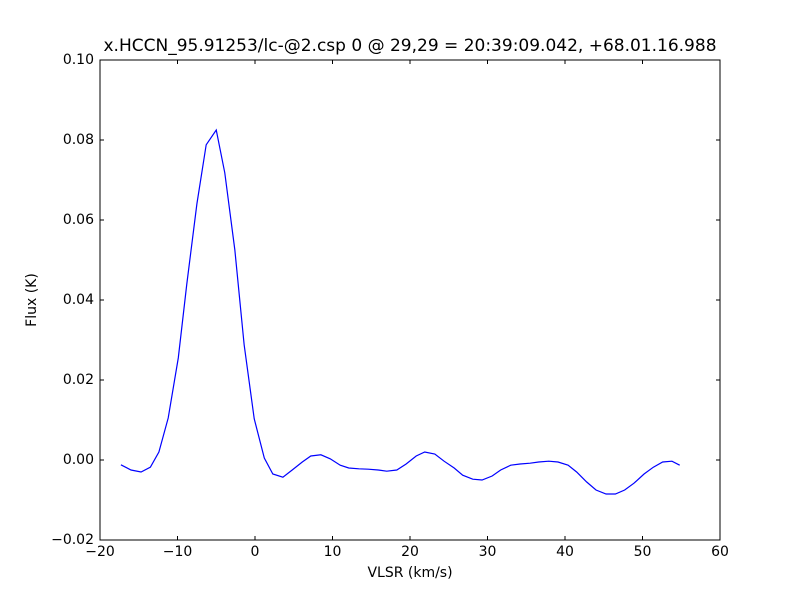  Describe the element at coordinates (78, 300) in the screenshot. I see `y-tick-label: 0.04` at that location.